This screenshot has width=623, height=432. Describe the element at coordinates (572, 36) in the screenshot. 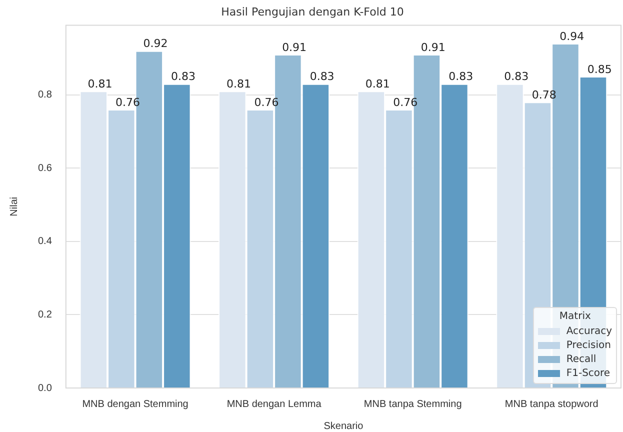

I see `data-label: 0.94` at that location.